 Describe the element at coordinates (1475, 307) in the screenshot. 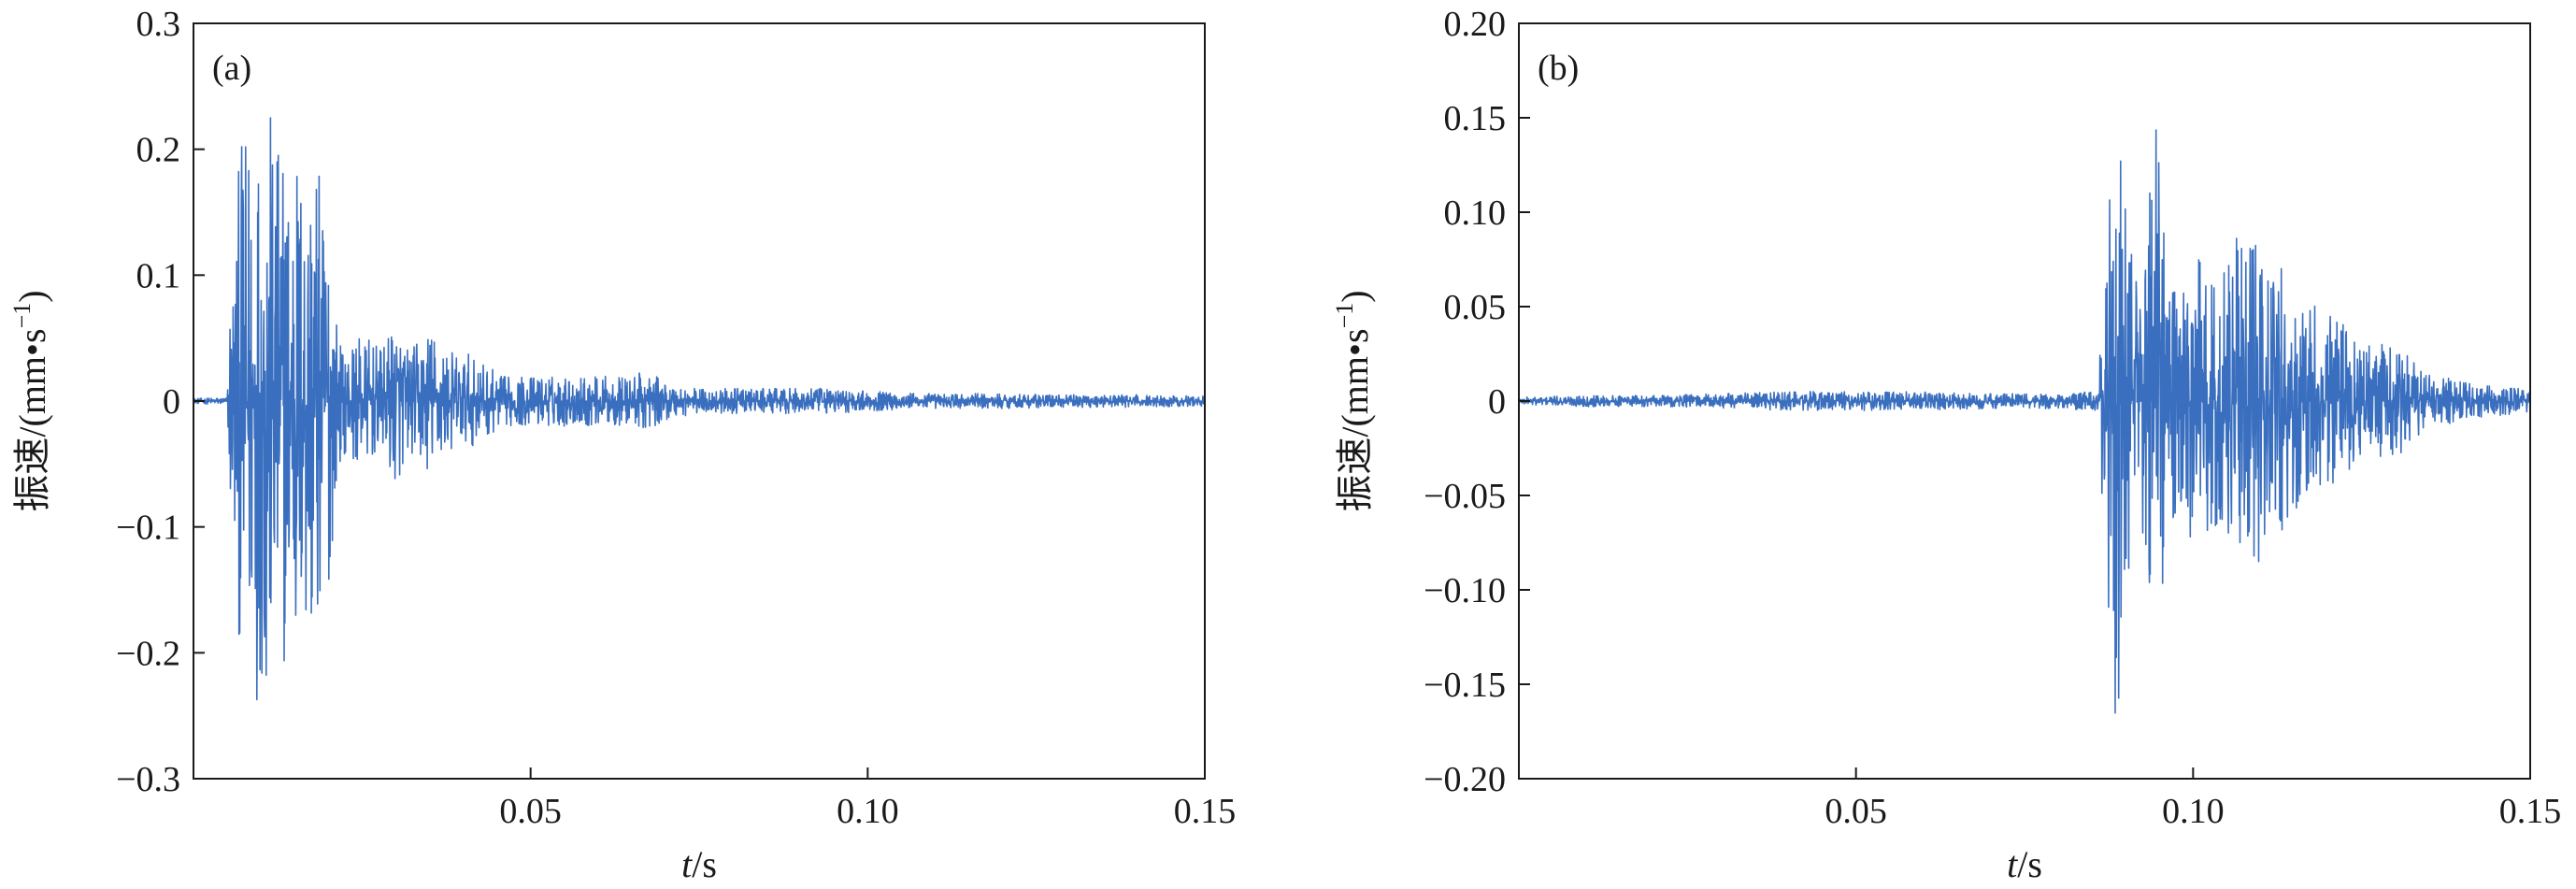

I see `y-tick-label: 0.05` at that location.